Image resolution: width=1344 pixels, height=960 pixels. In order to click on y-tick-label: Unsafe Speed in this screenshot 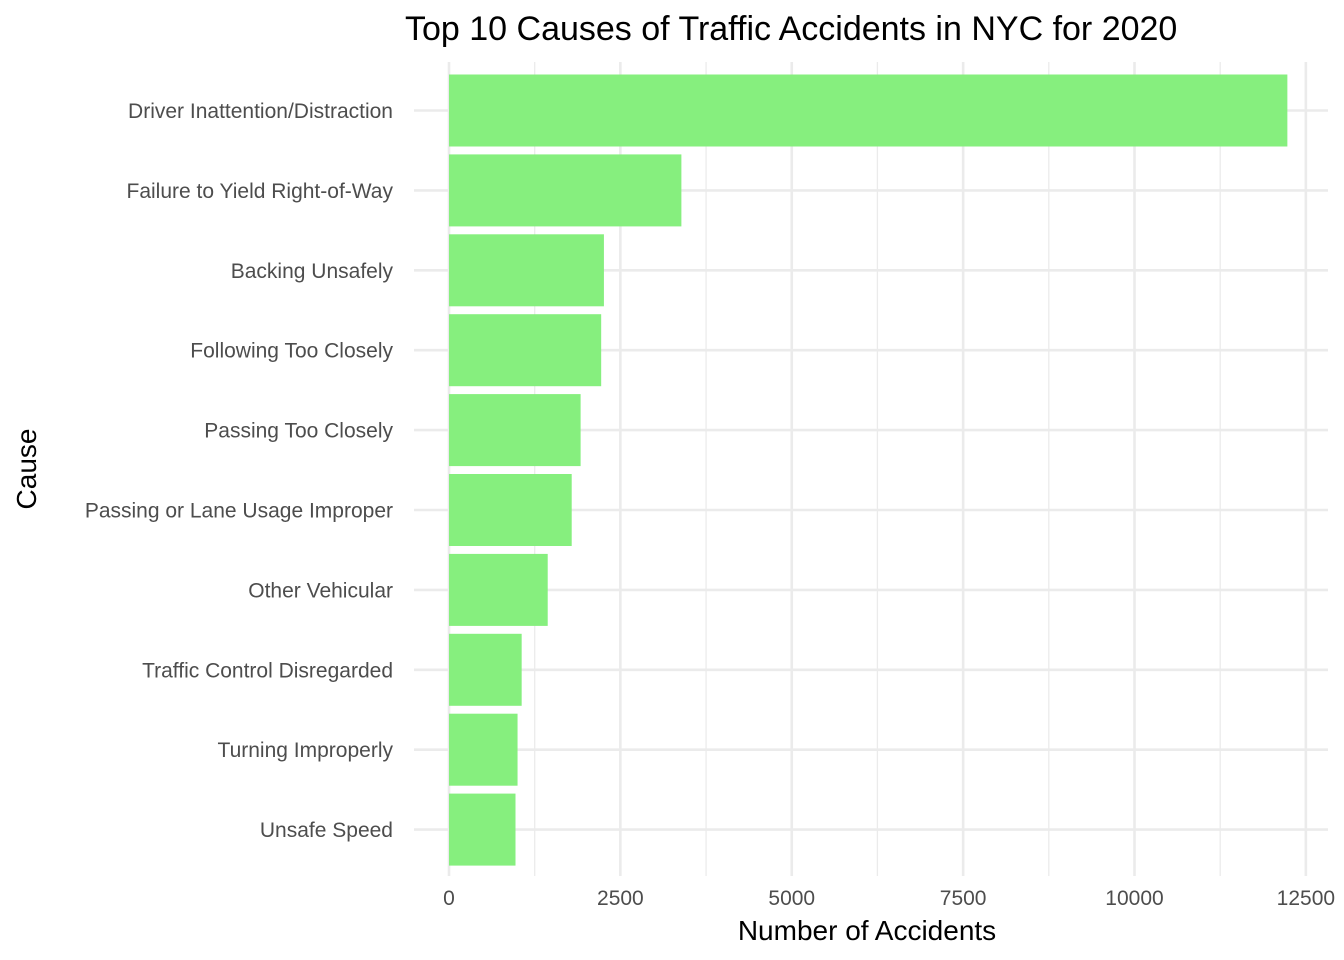, I will do `click(326, 830)`.